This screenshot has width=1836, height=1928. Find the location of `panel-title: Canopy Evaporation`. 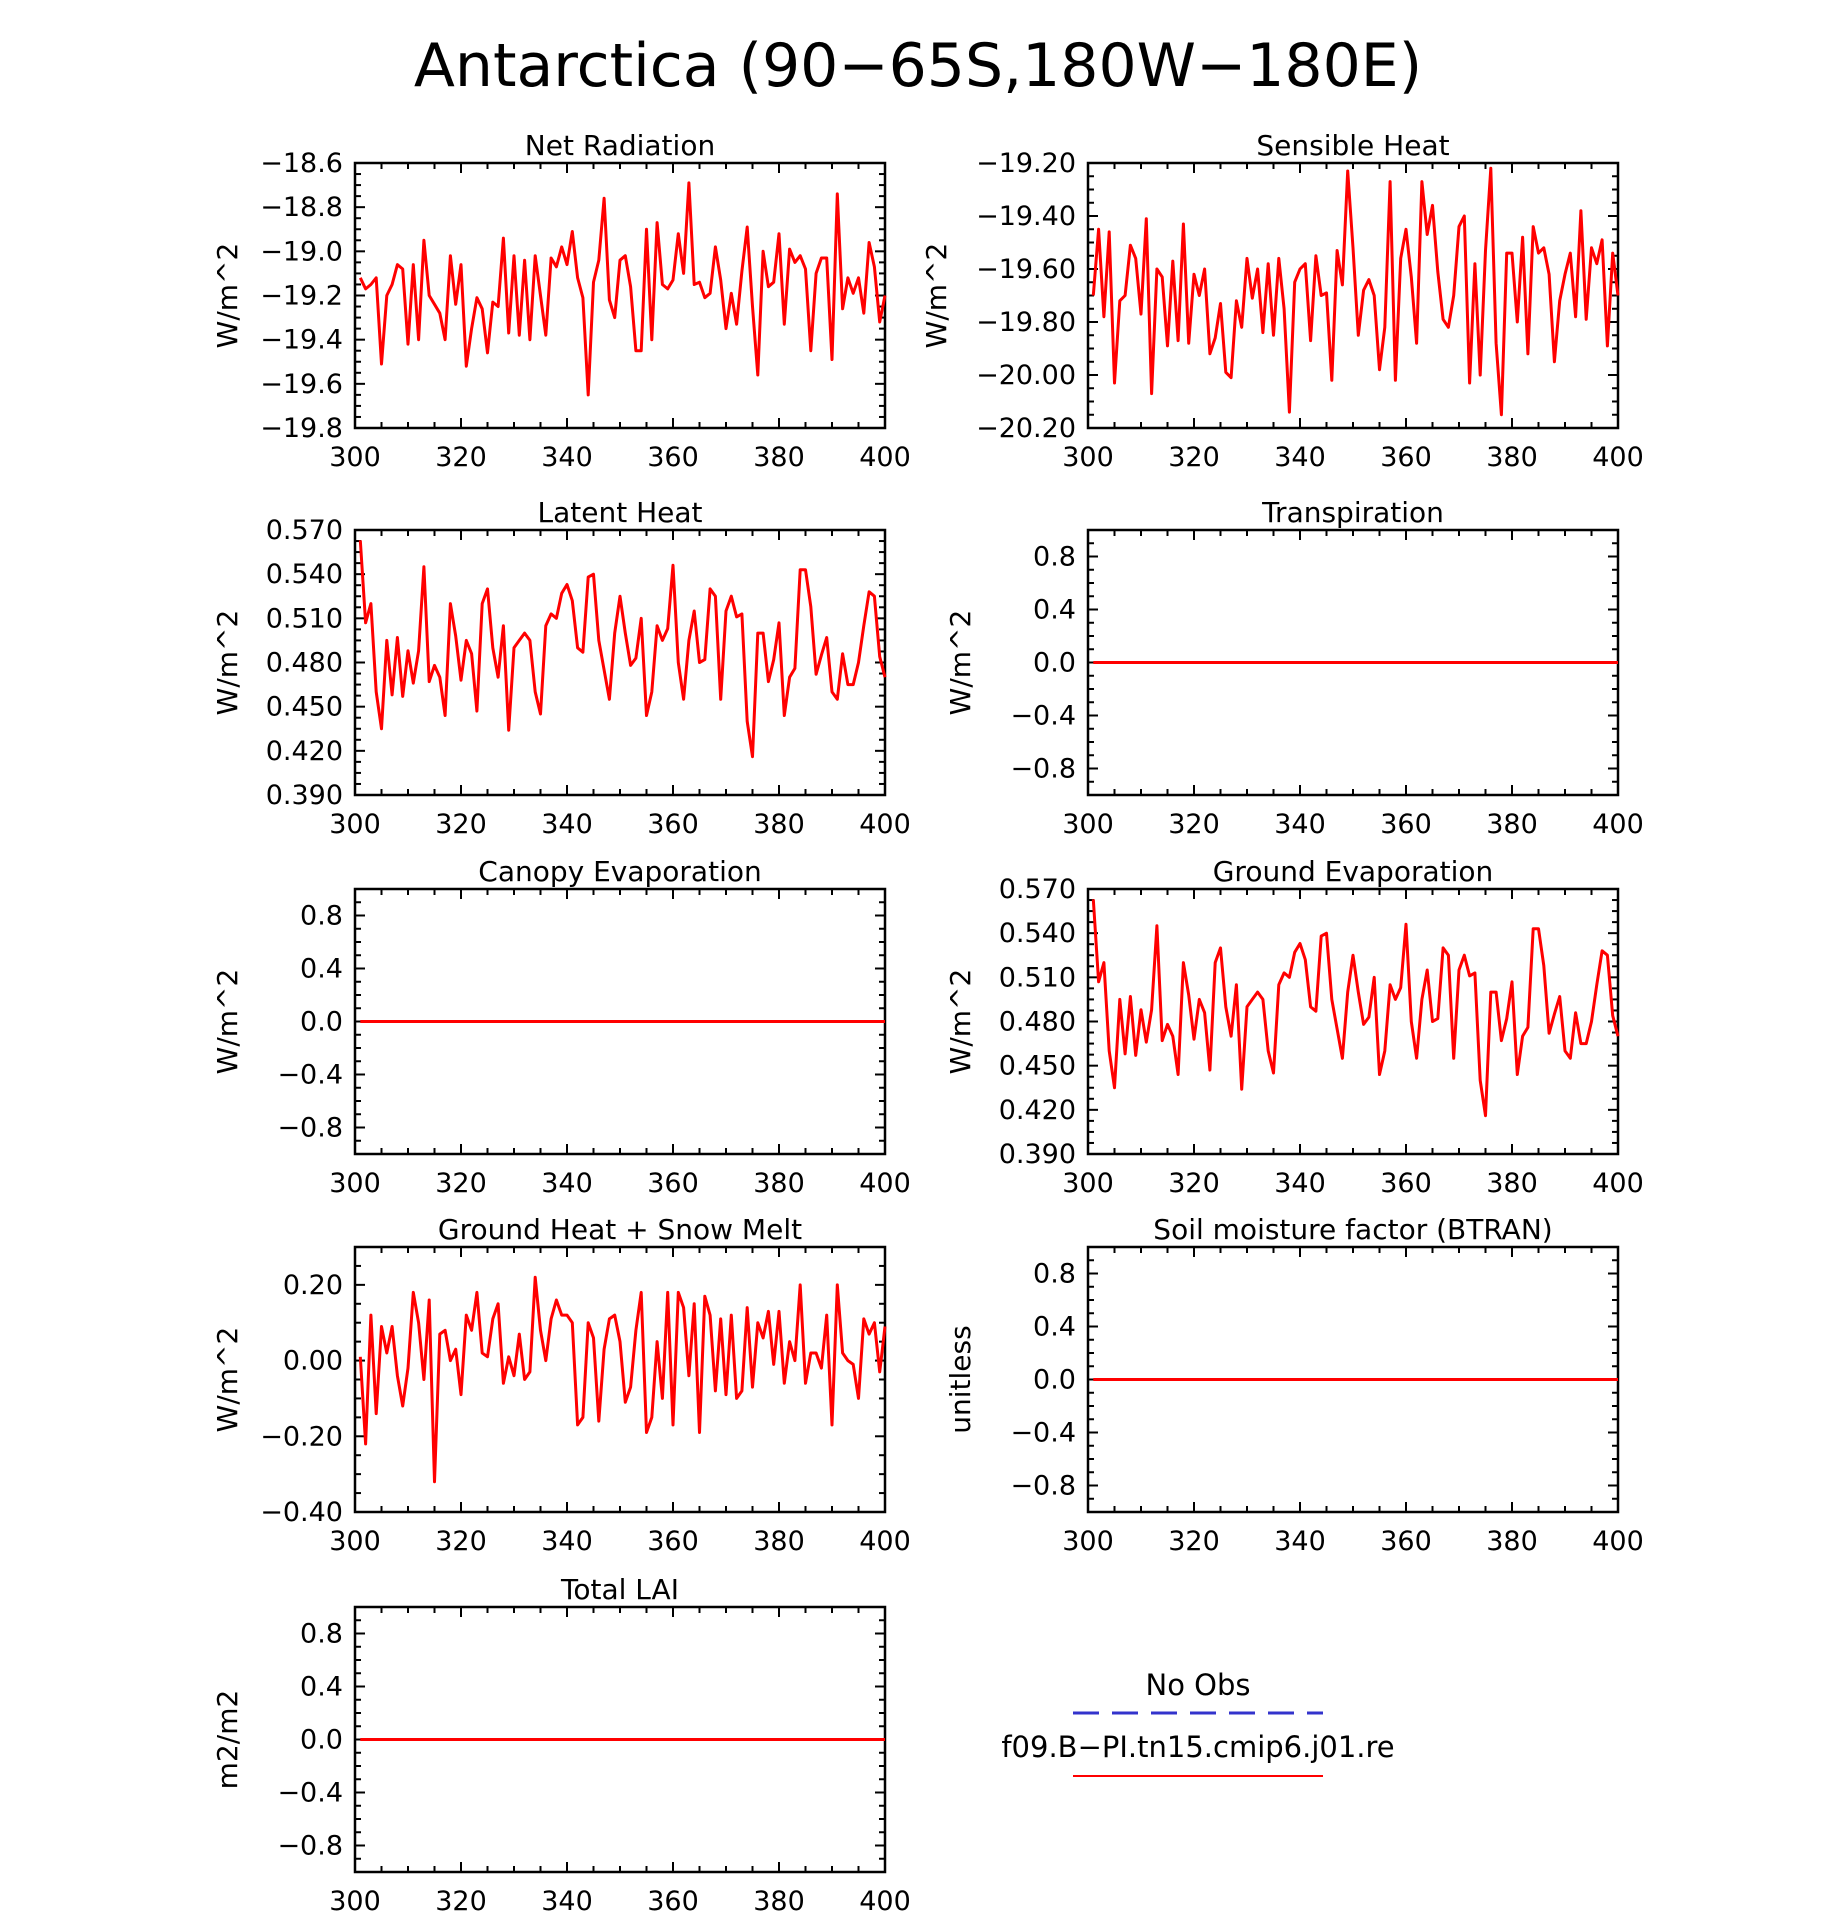

panel-title: Canopy Evaporation is located at coordinates (619, 871).